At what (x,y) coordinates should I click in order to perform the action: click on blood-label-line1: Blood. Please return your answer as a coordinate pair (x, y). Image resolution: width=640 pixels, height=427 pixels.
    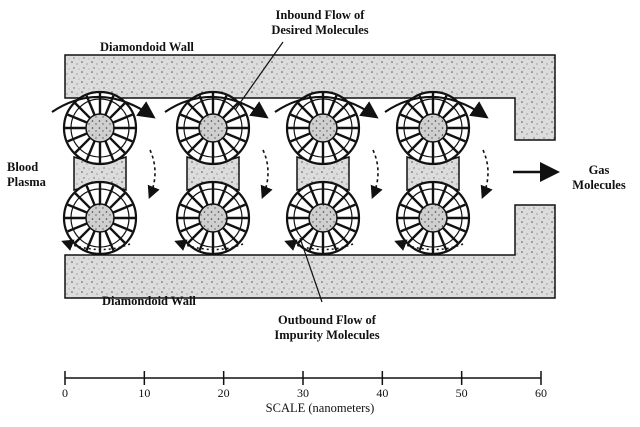
    Looking at the image, I should click on (23, 167).